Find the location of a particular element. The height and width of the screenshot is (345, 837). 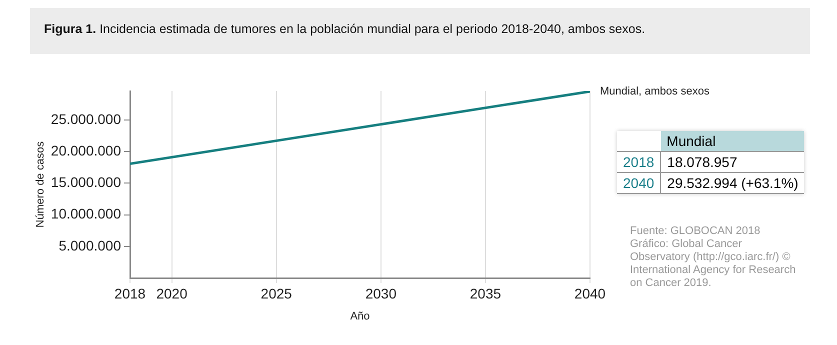

x-tick-label: 2040 is located at coordinates (590, 293).